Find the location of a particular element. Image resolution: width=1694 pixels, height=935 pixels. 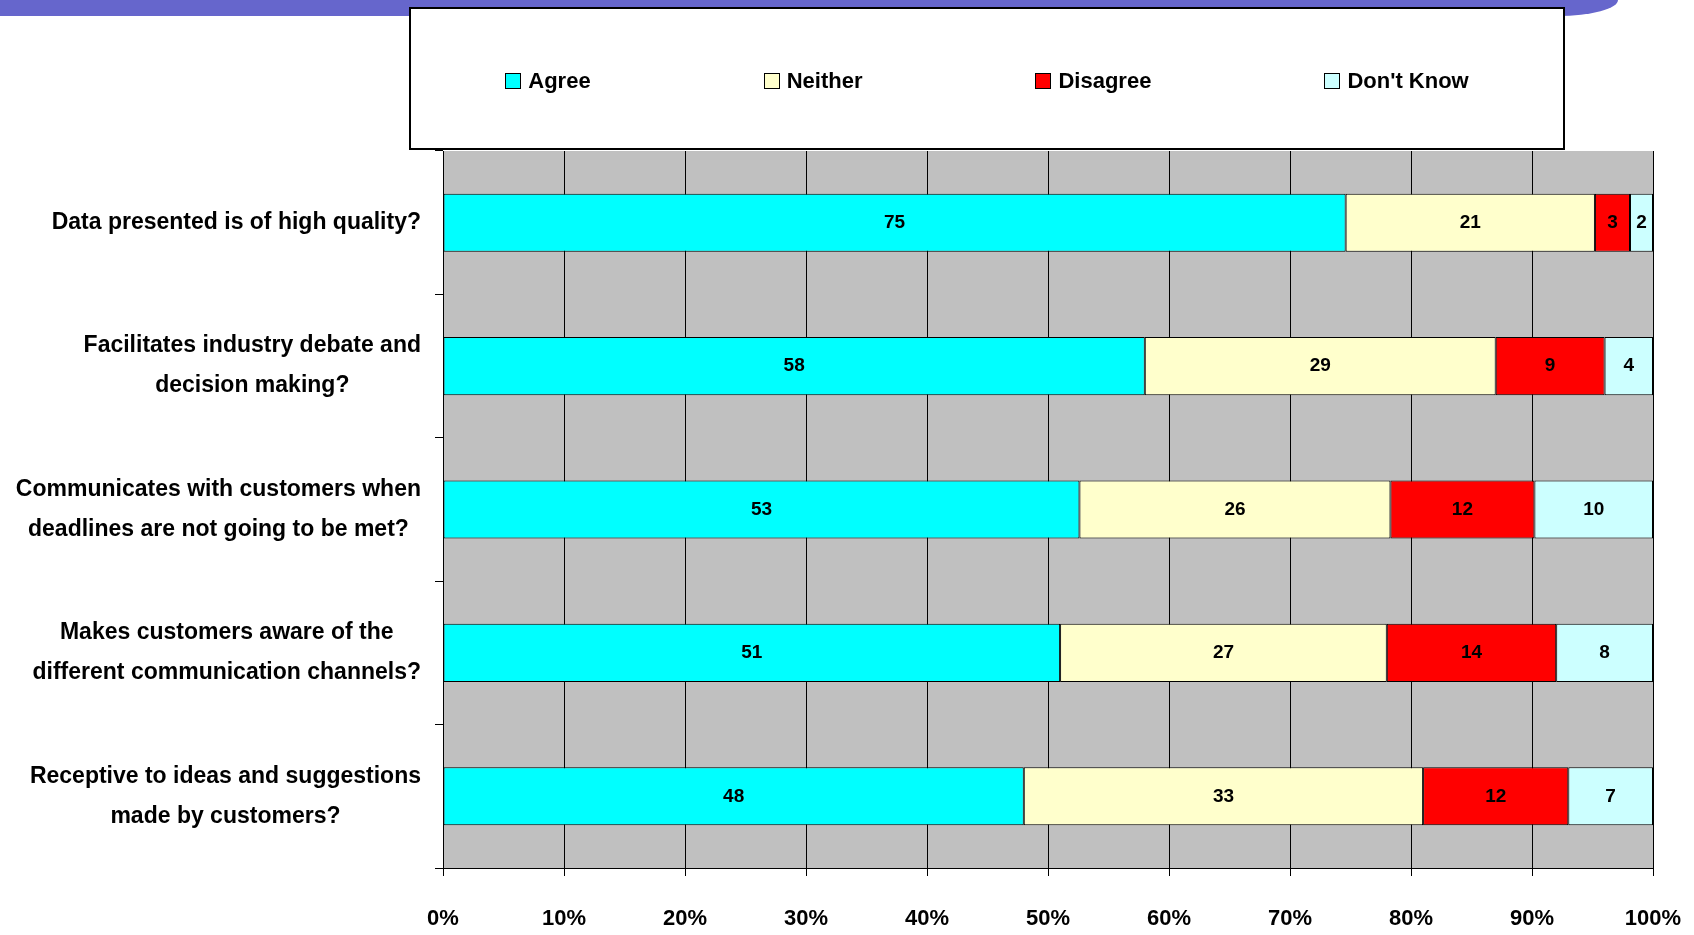

data-label: 29 is located at coordinates (1320, 365).